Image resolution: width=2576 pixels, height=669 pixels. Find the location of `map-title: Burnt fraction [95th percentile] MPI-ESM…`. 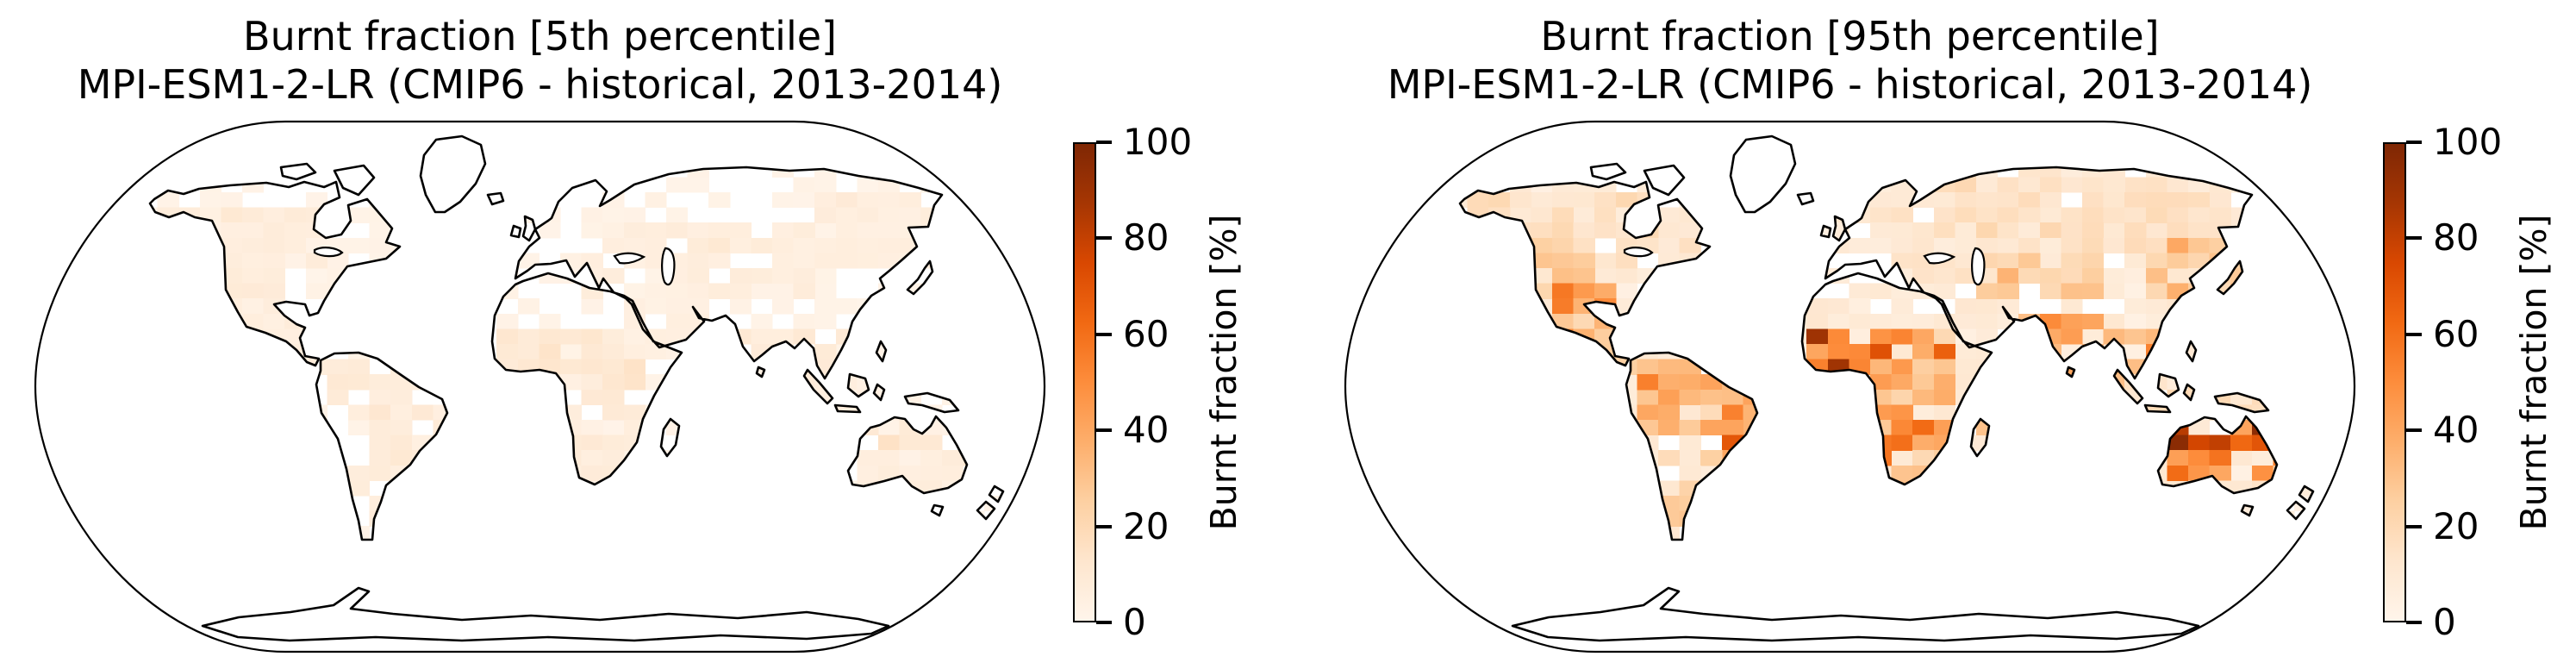

map-title: Burnt fraction [95th percentile] MPI-ESM… is located at coordinates (1850, 60).